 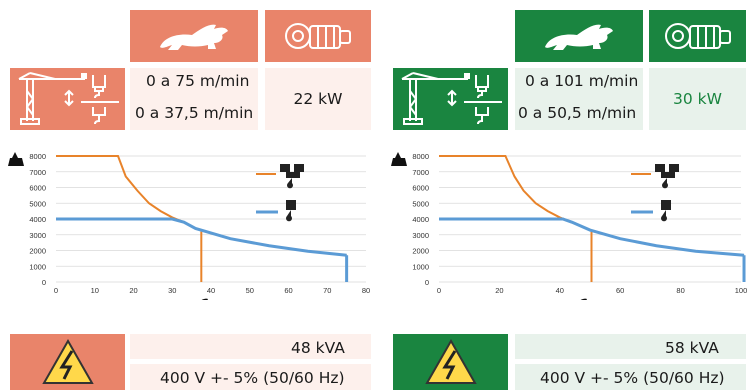 What do you see at coordinates (582, 81) in the screenshot?
I see `speed-high-text: 0 a 101 m/min` at bounding box center [582, 81].